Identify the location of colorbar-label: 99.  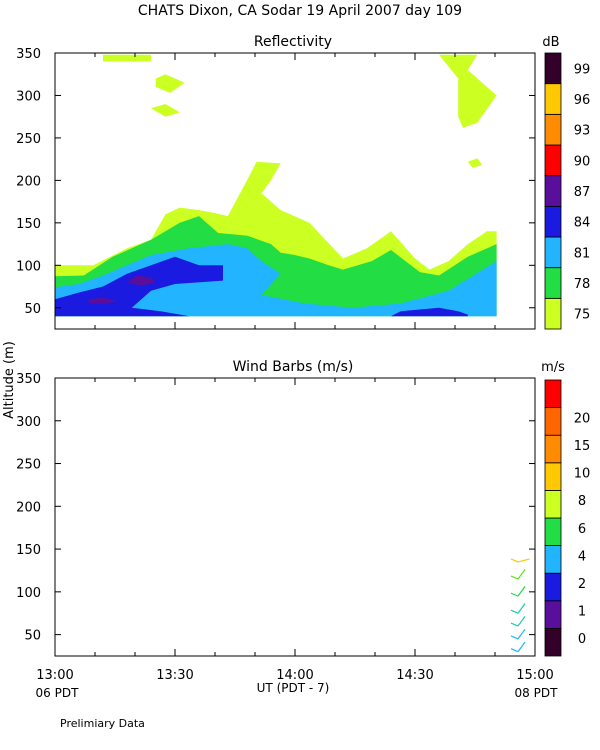
(582, 69).